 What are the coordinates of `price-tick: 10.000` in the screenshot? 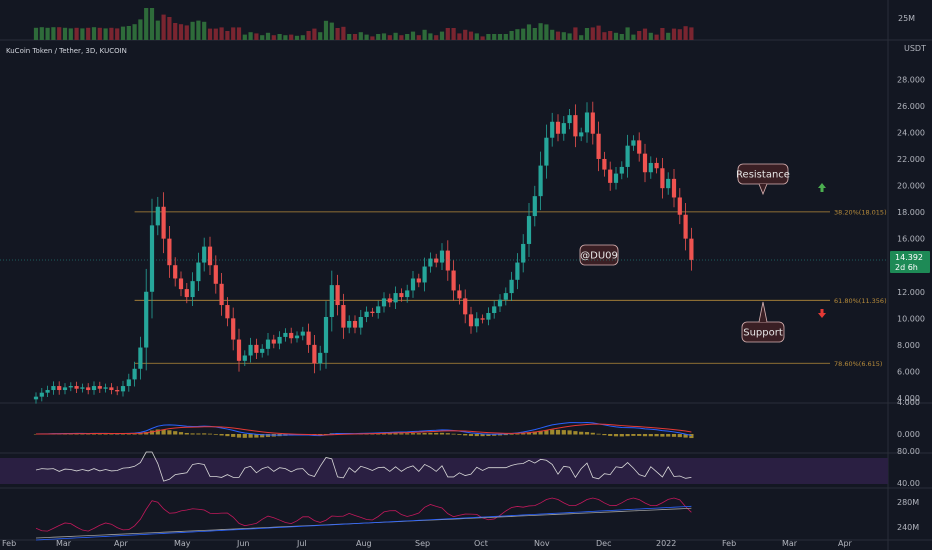 It's located at (911, 318).